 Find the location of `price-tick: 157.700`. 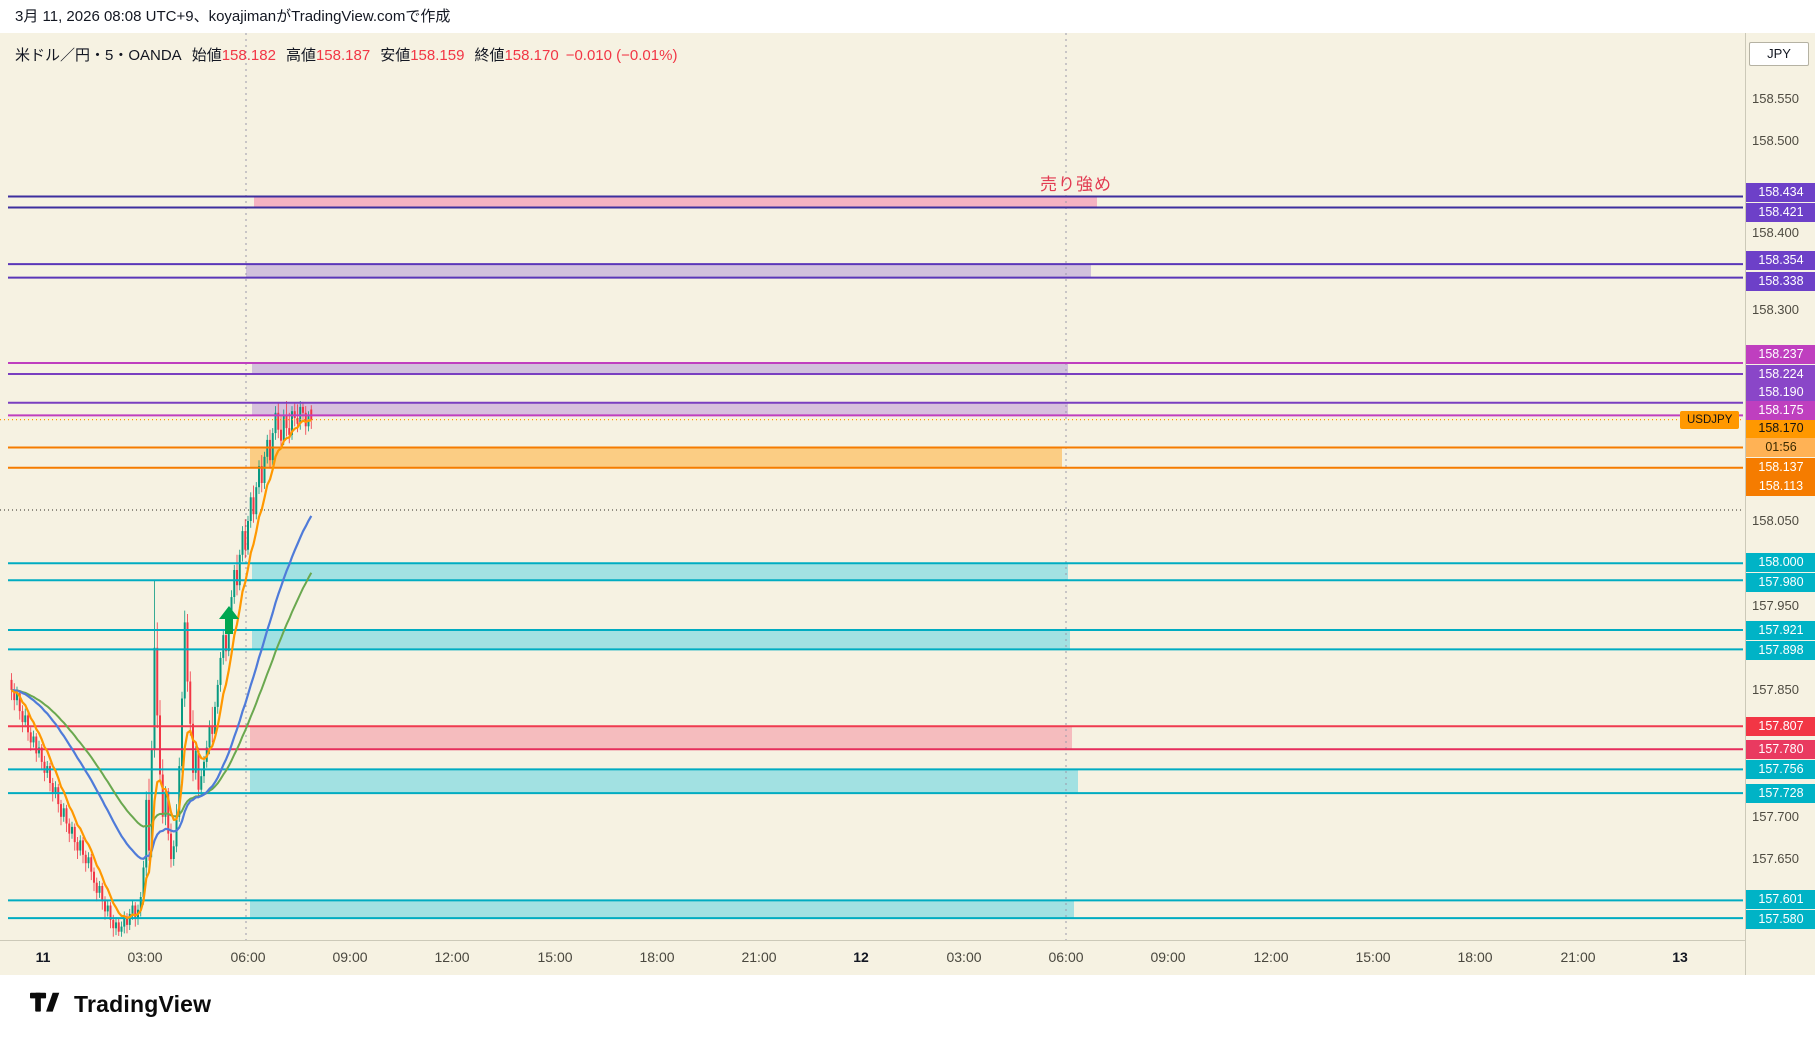

price-tick: 157.700 is located at coordinates (1775, 816).